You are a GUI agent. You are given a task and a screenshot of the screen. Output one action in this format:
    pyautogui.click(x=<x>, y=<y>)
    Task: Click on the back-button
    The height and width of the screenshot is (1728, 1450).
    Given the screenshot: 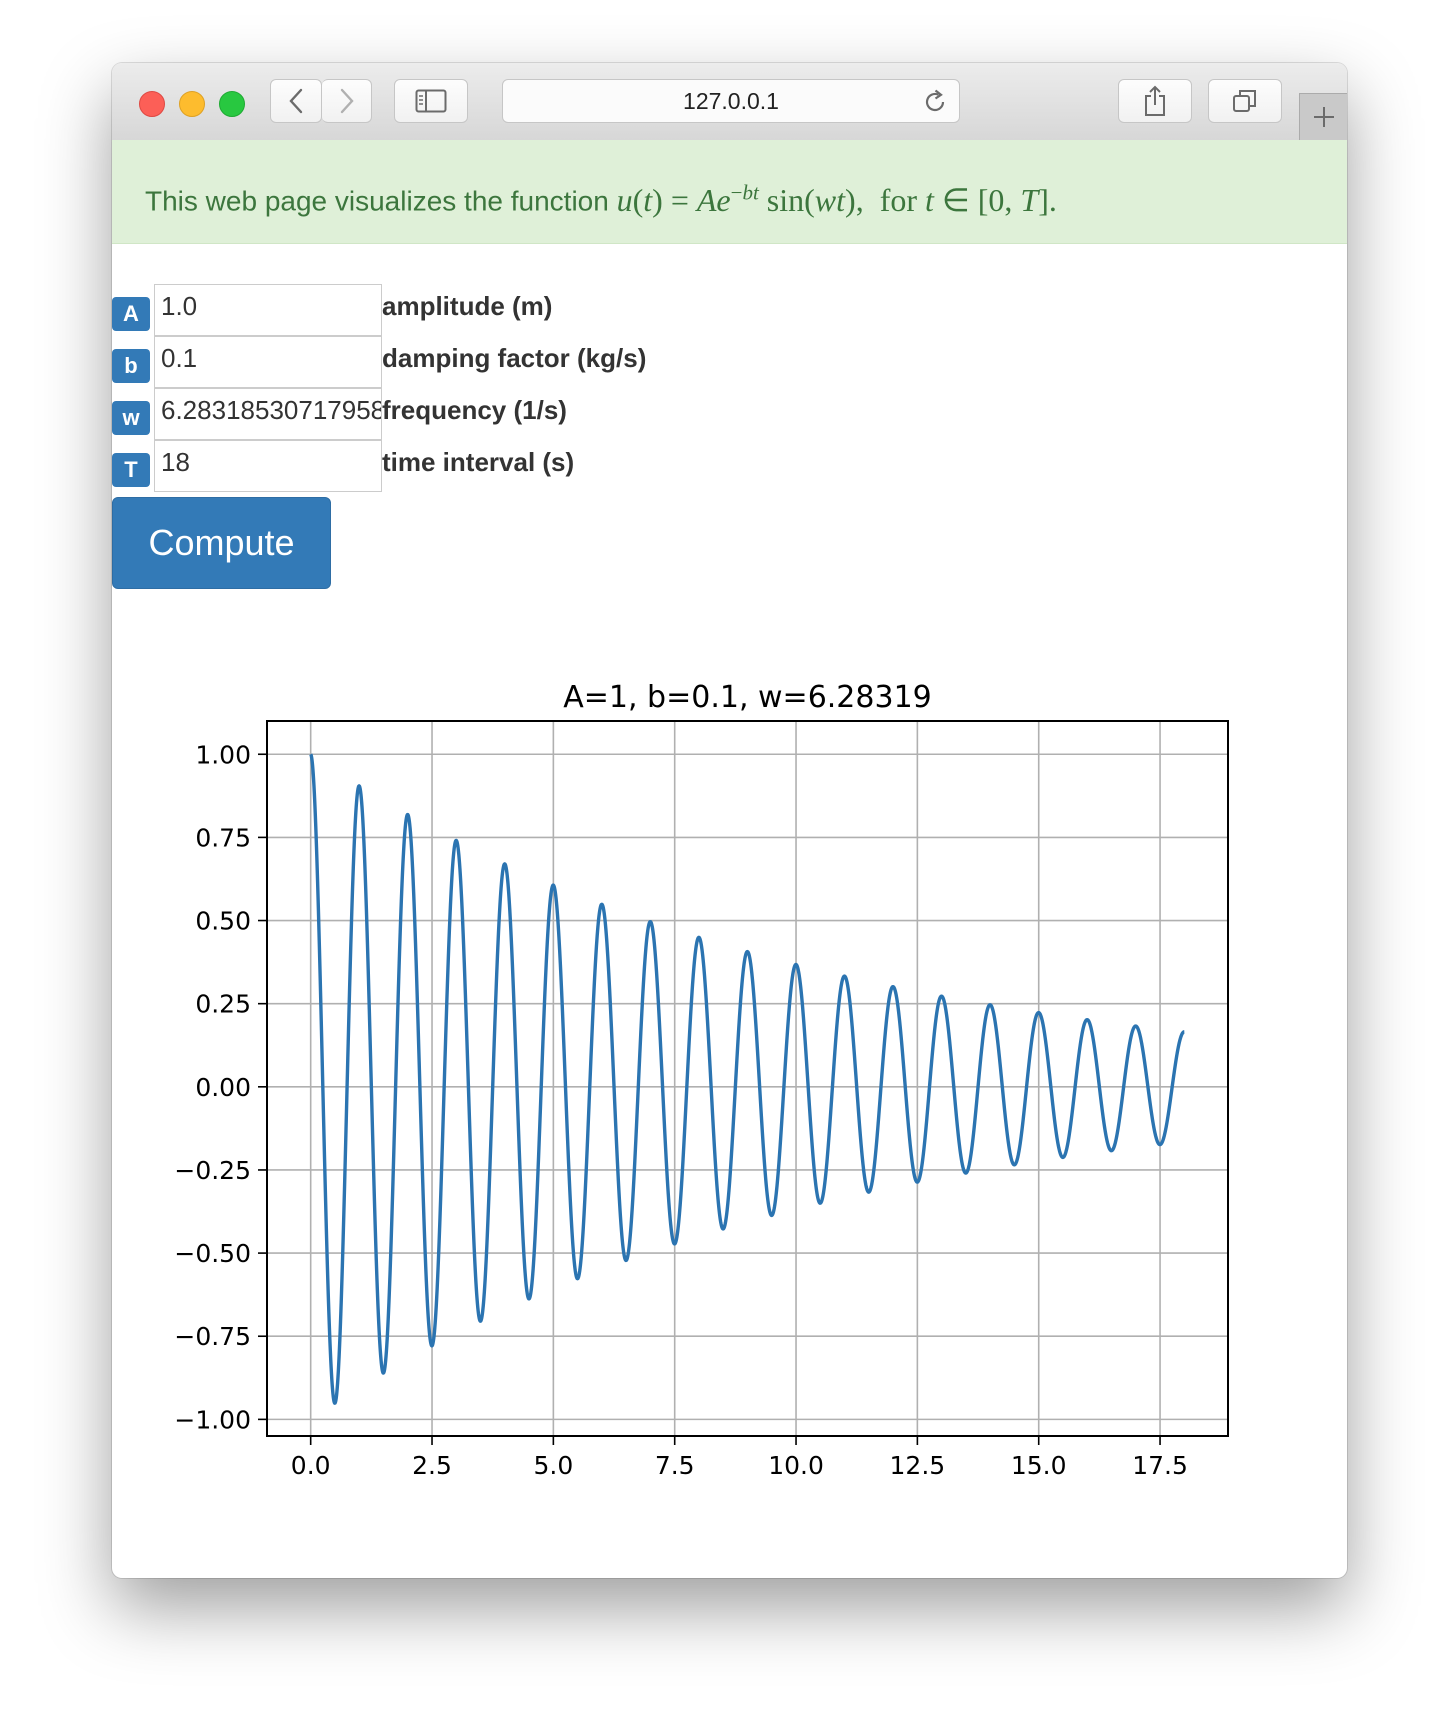 What is the action you would take?
    pyautogui.click(x=296, y=101)
    